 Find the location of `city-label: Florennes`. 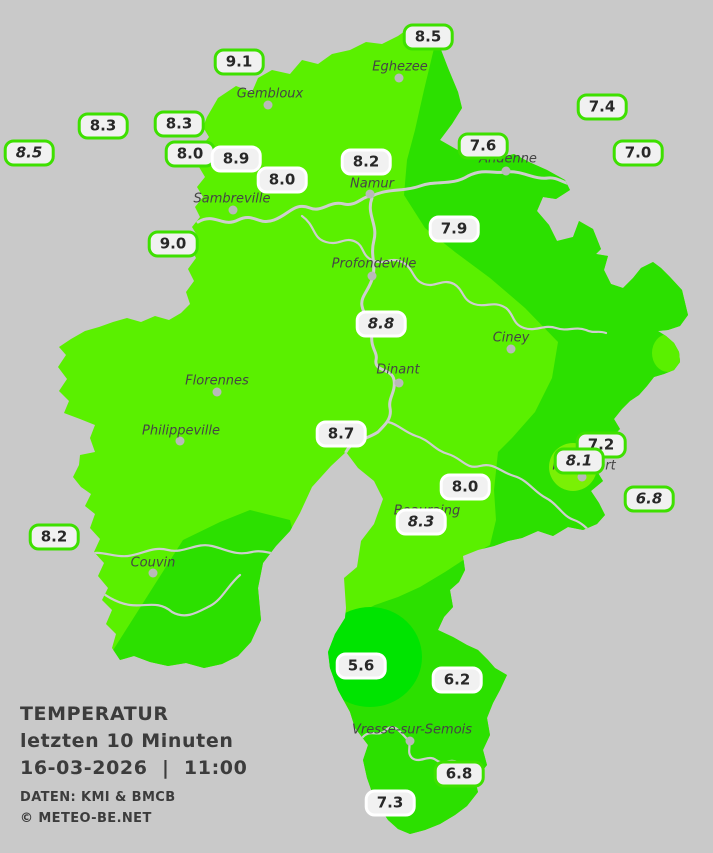

city-label: Florennes is located at coordinates (217, 381).